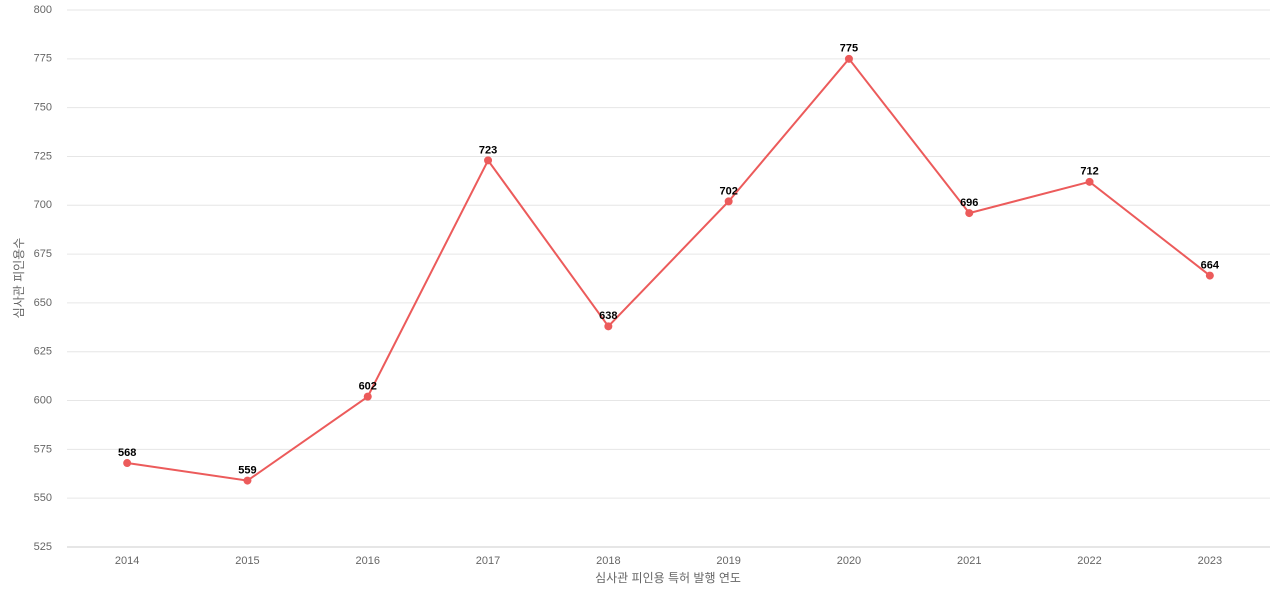  Describe the element at coordinates (247, 471) in the screenshot. I see `data-label: 559` at that location.